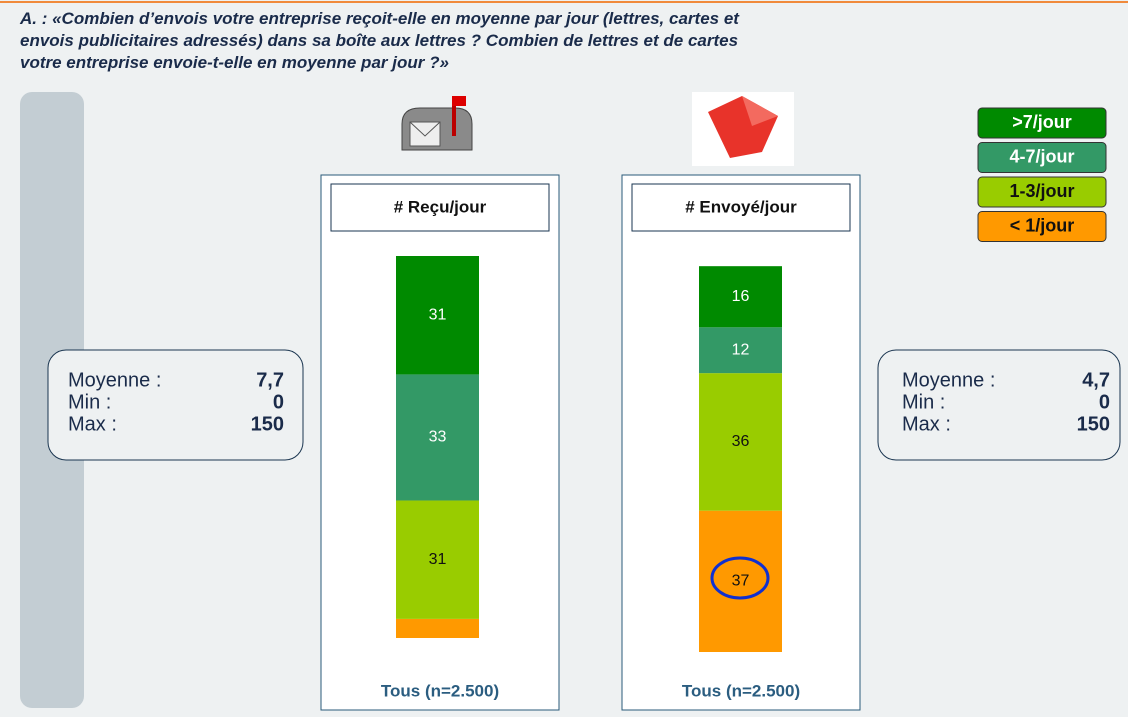 The height and width of the screenshot is (717, 1128). I want to click on panel-title: # Reçu/jour, so click(440, 206).